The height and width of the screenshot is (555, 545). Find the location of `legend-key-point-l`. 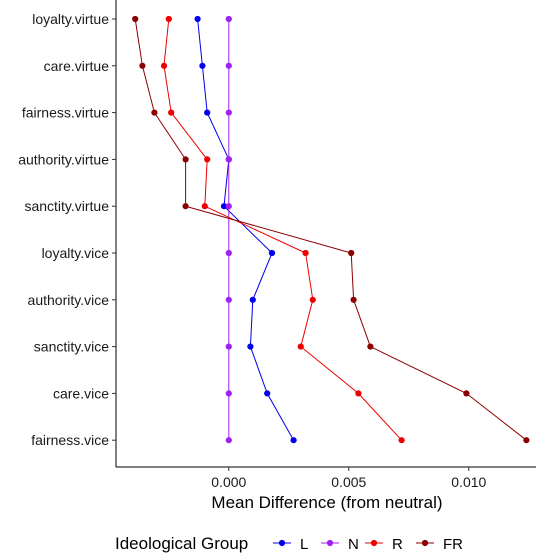

legend-key-point-l is located at coordinates (282, 543).